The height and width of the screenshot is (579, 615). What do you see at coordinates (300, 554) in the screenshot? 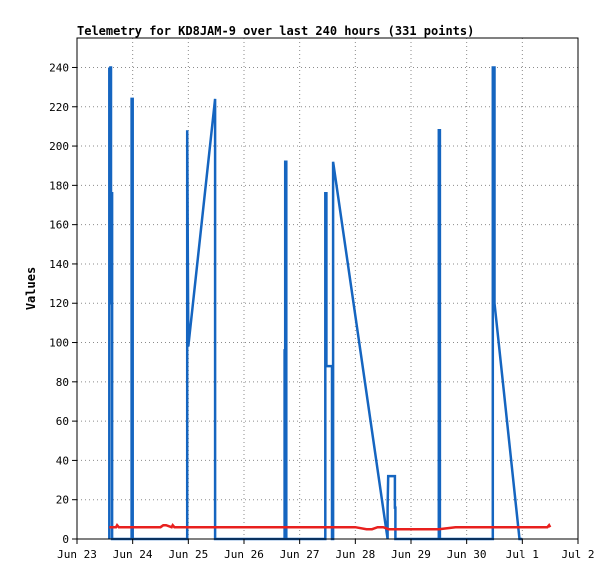
I see `x-tick-label: Jun 27` at bounding box center [300, 554].